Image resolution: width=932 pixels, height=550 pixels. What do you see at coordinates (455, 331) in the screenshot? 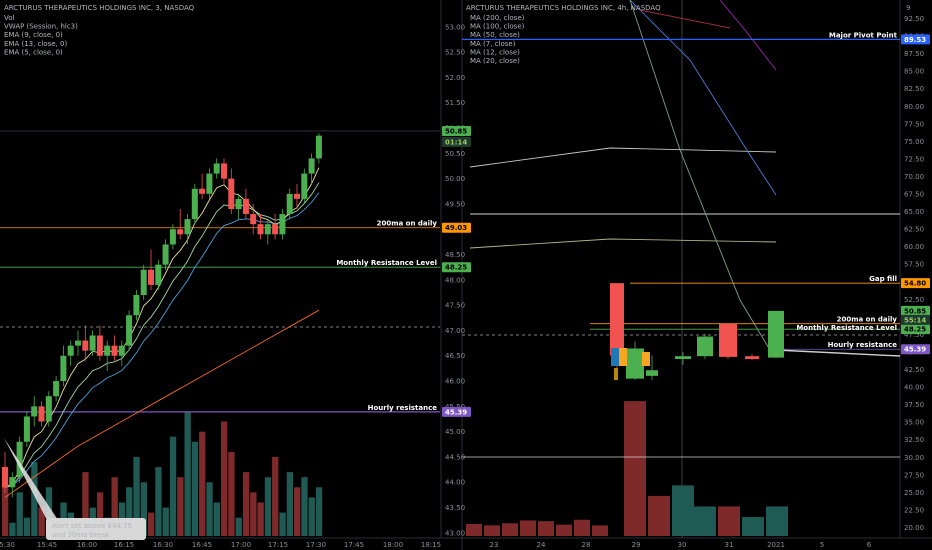
I see `left-y-tick: 47.00` at bounding box center [455, 331].